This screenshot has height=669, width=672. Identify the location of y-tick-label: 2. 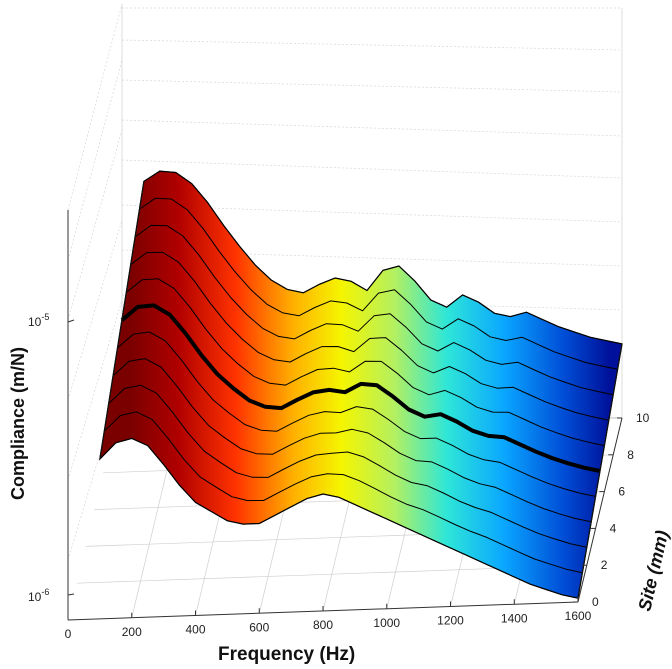
(604, 565).